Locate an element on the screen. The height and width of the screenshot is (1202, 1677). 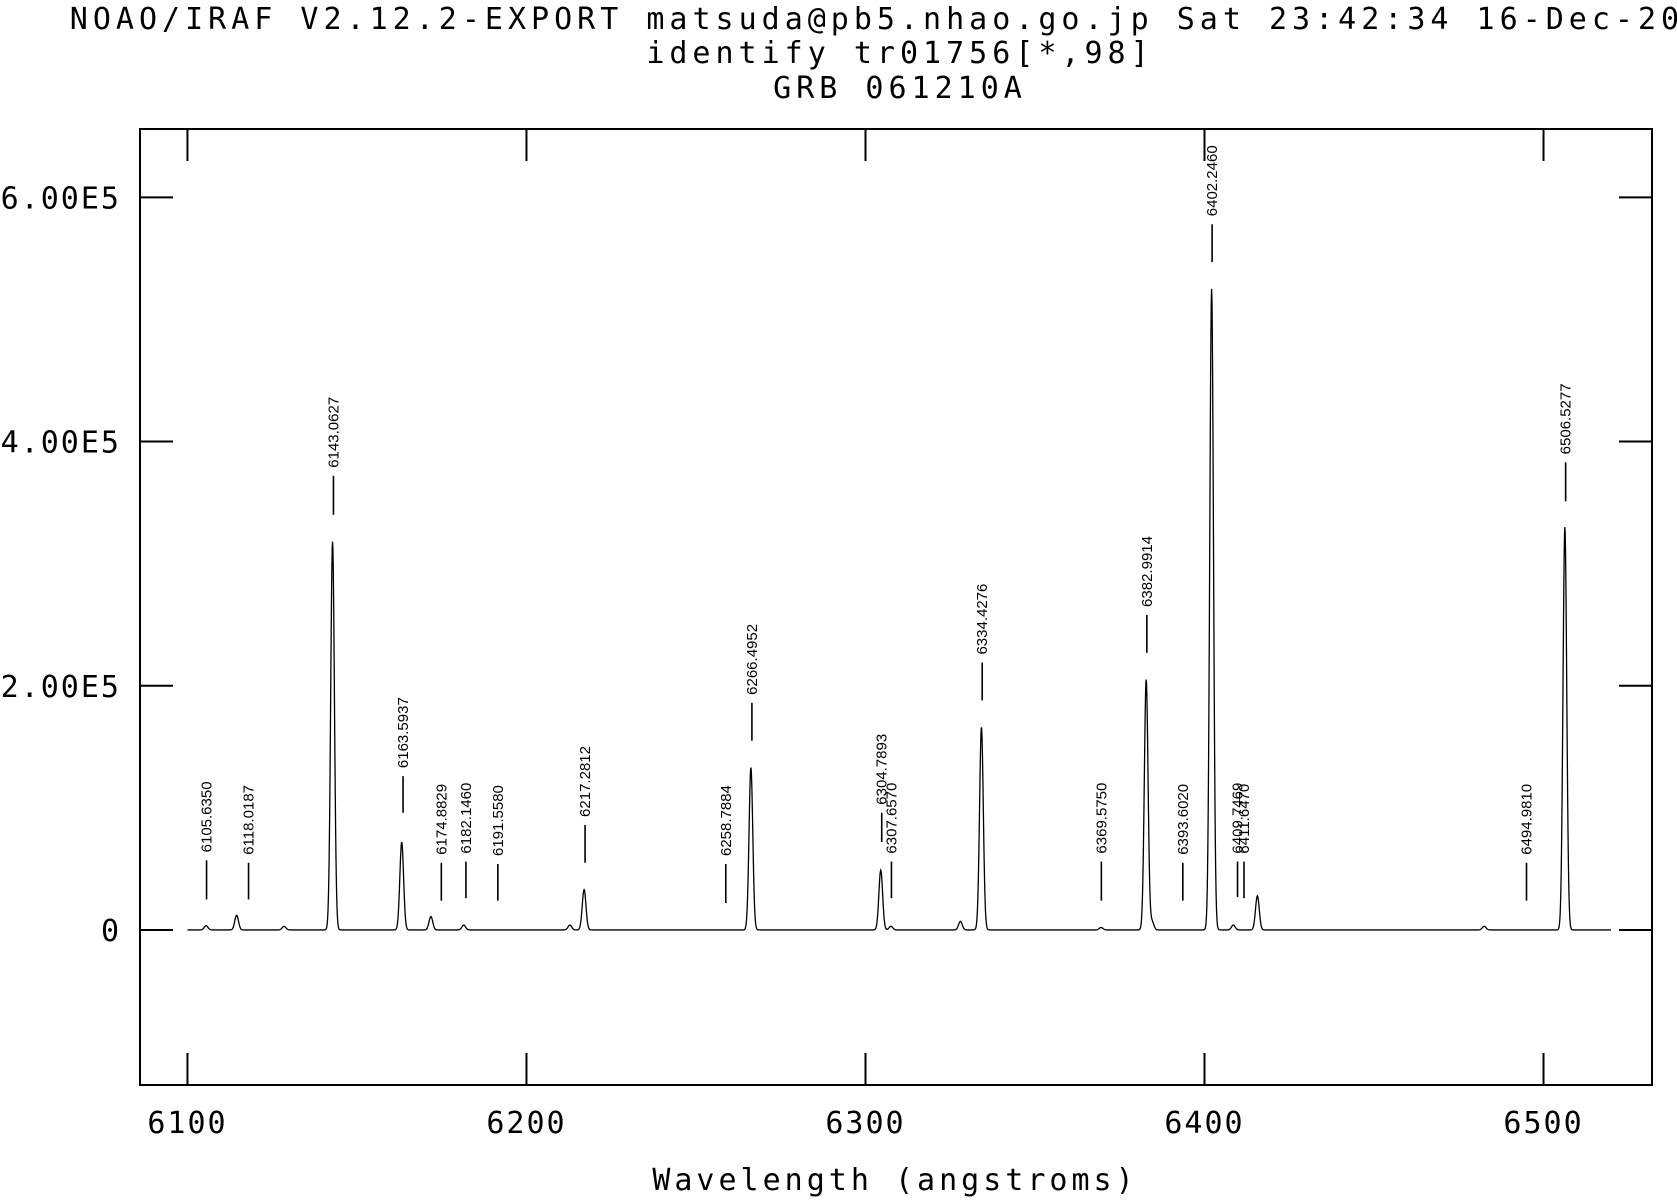
x-tick-label: 6100 is located at coordinates (187, 1123).